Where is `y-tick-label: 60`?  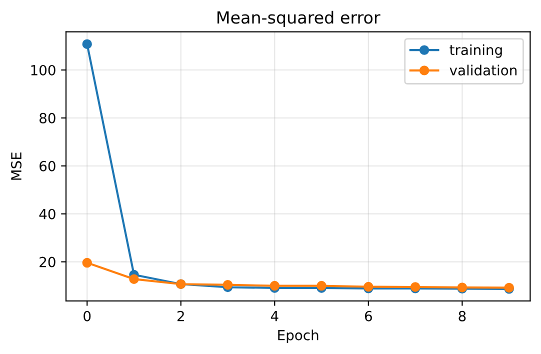 y-tick-label: 60 is located at coordinates (48, 166).